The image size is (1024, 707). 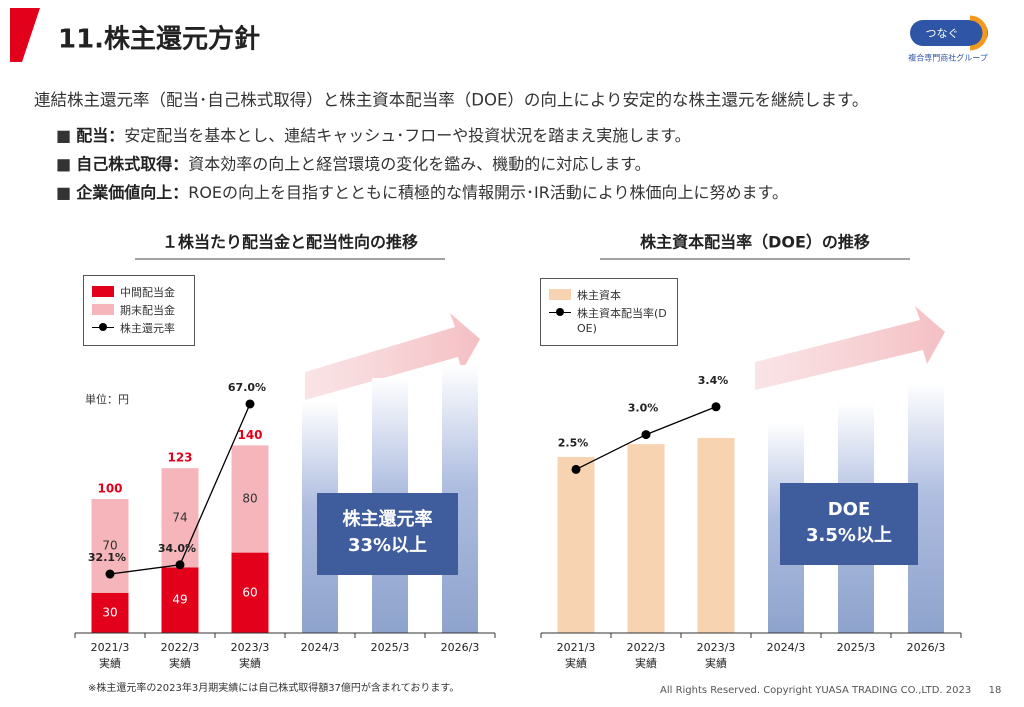 I want to click on bullet-text: 安定配当を基本とし、連結キャッシュ･フローや投資状況を踏まえ実施します。, so click(x=407, y=135).